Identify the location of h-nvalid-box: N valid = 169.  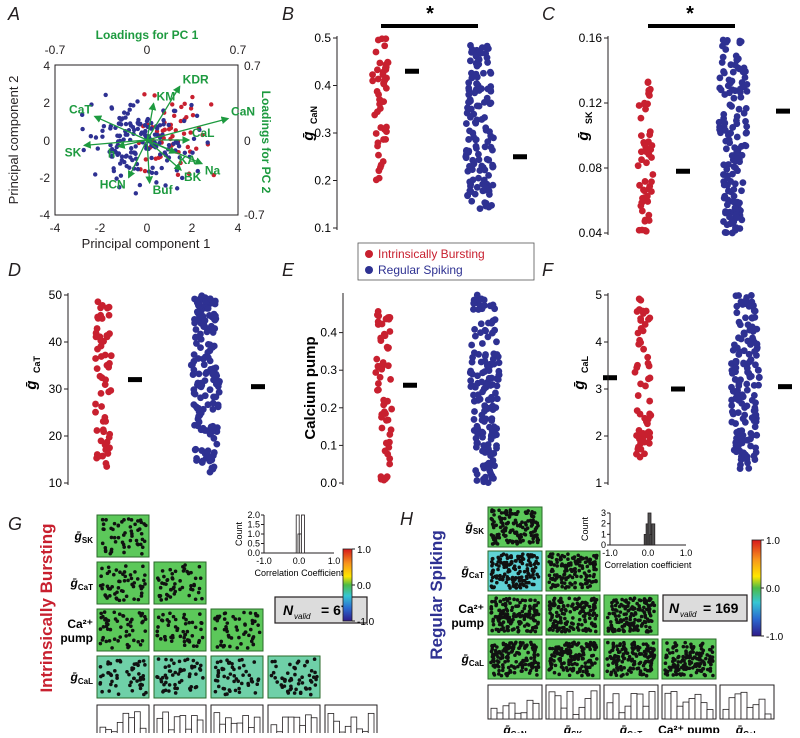
(705, 608).